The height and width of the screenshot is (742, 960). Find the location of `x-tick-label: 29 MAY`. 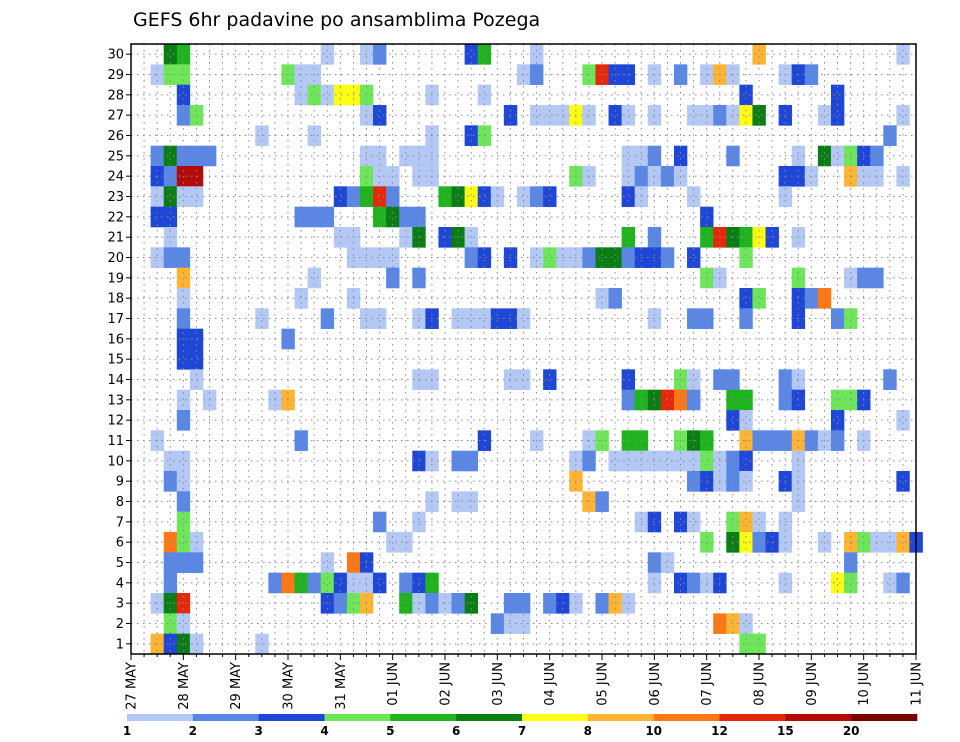

x-tick-label: 29 MAY is located at coordinates (236, 686).